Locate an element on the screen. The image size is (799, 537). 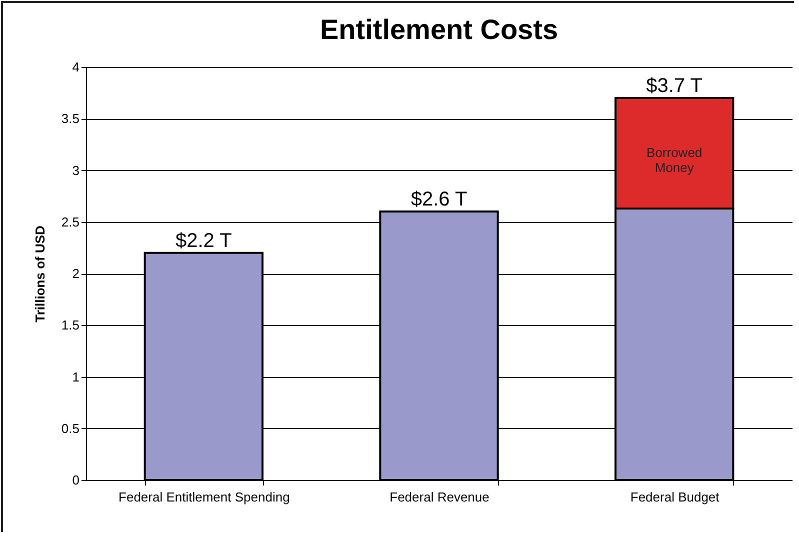
y-tick-label: 1.5 is located at coordinates (70, 325).